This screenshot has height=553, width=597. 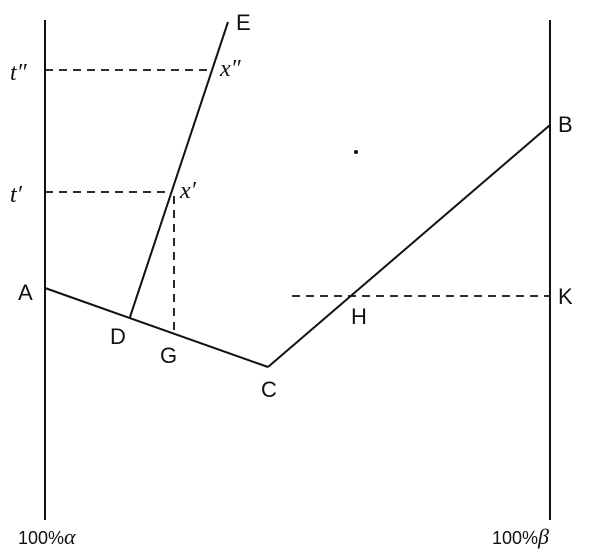 I want to click on axis-label-right: 100%β, so click(x=520, y=536).